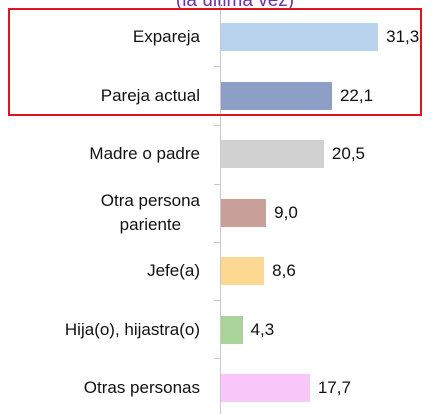 The height and width of the screenshot is (414, 432). What do you see at coordinates (166, 36) in the screenshot?
I see `category-label: Expareja` at bounding box center [166, 36].